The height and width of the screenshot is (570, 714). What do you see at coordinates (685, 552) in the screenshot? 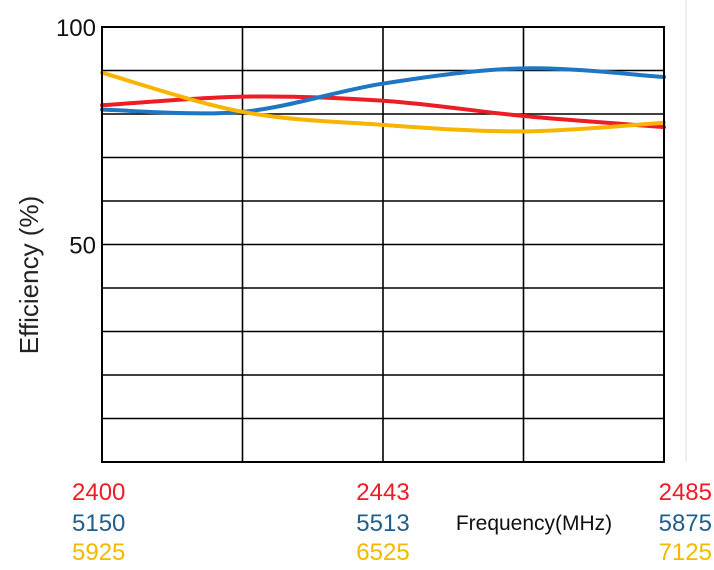
I see `x-tick-label: 7125` at bounding box center [685, 552].